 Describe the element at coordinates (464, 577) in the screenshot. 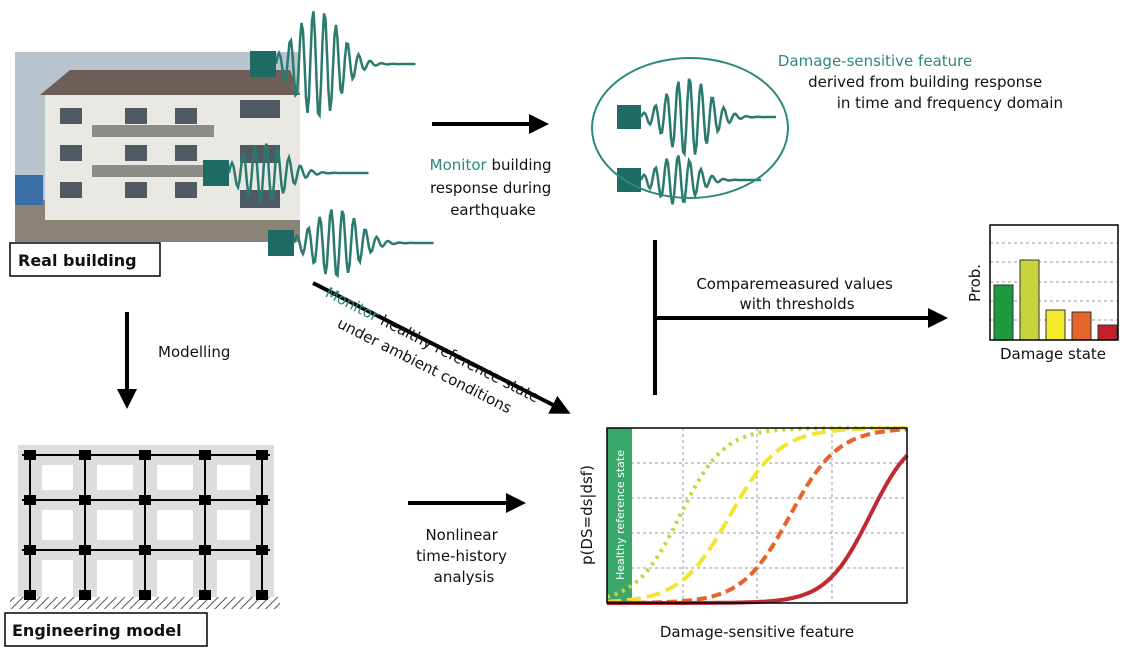

I see `text: analysis` at that location.